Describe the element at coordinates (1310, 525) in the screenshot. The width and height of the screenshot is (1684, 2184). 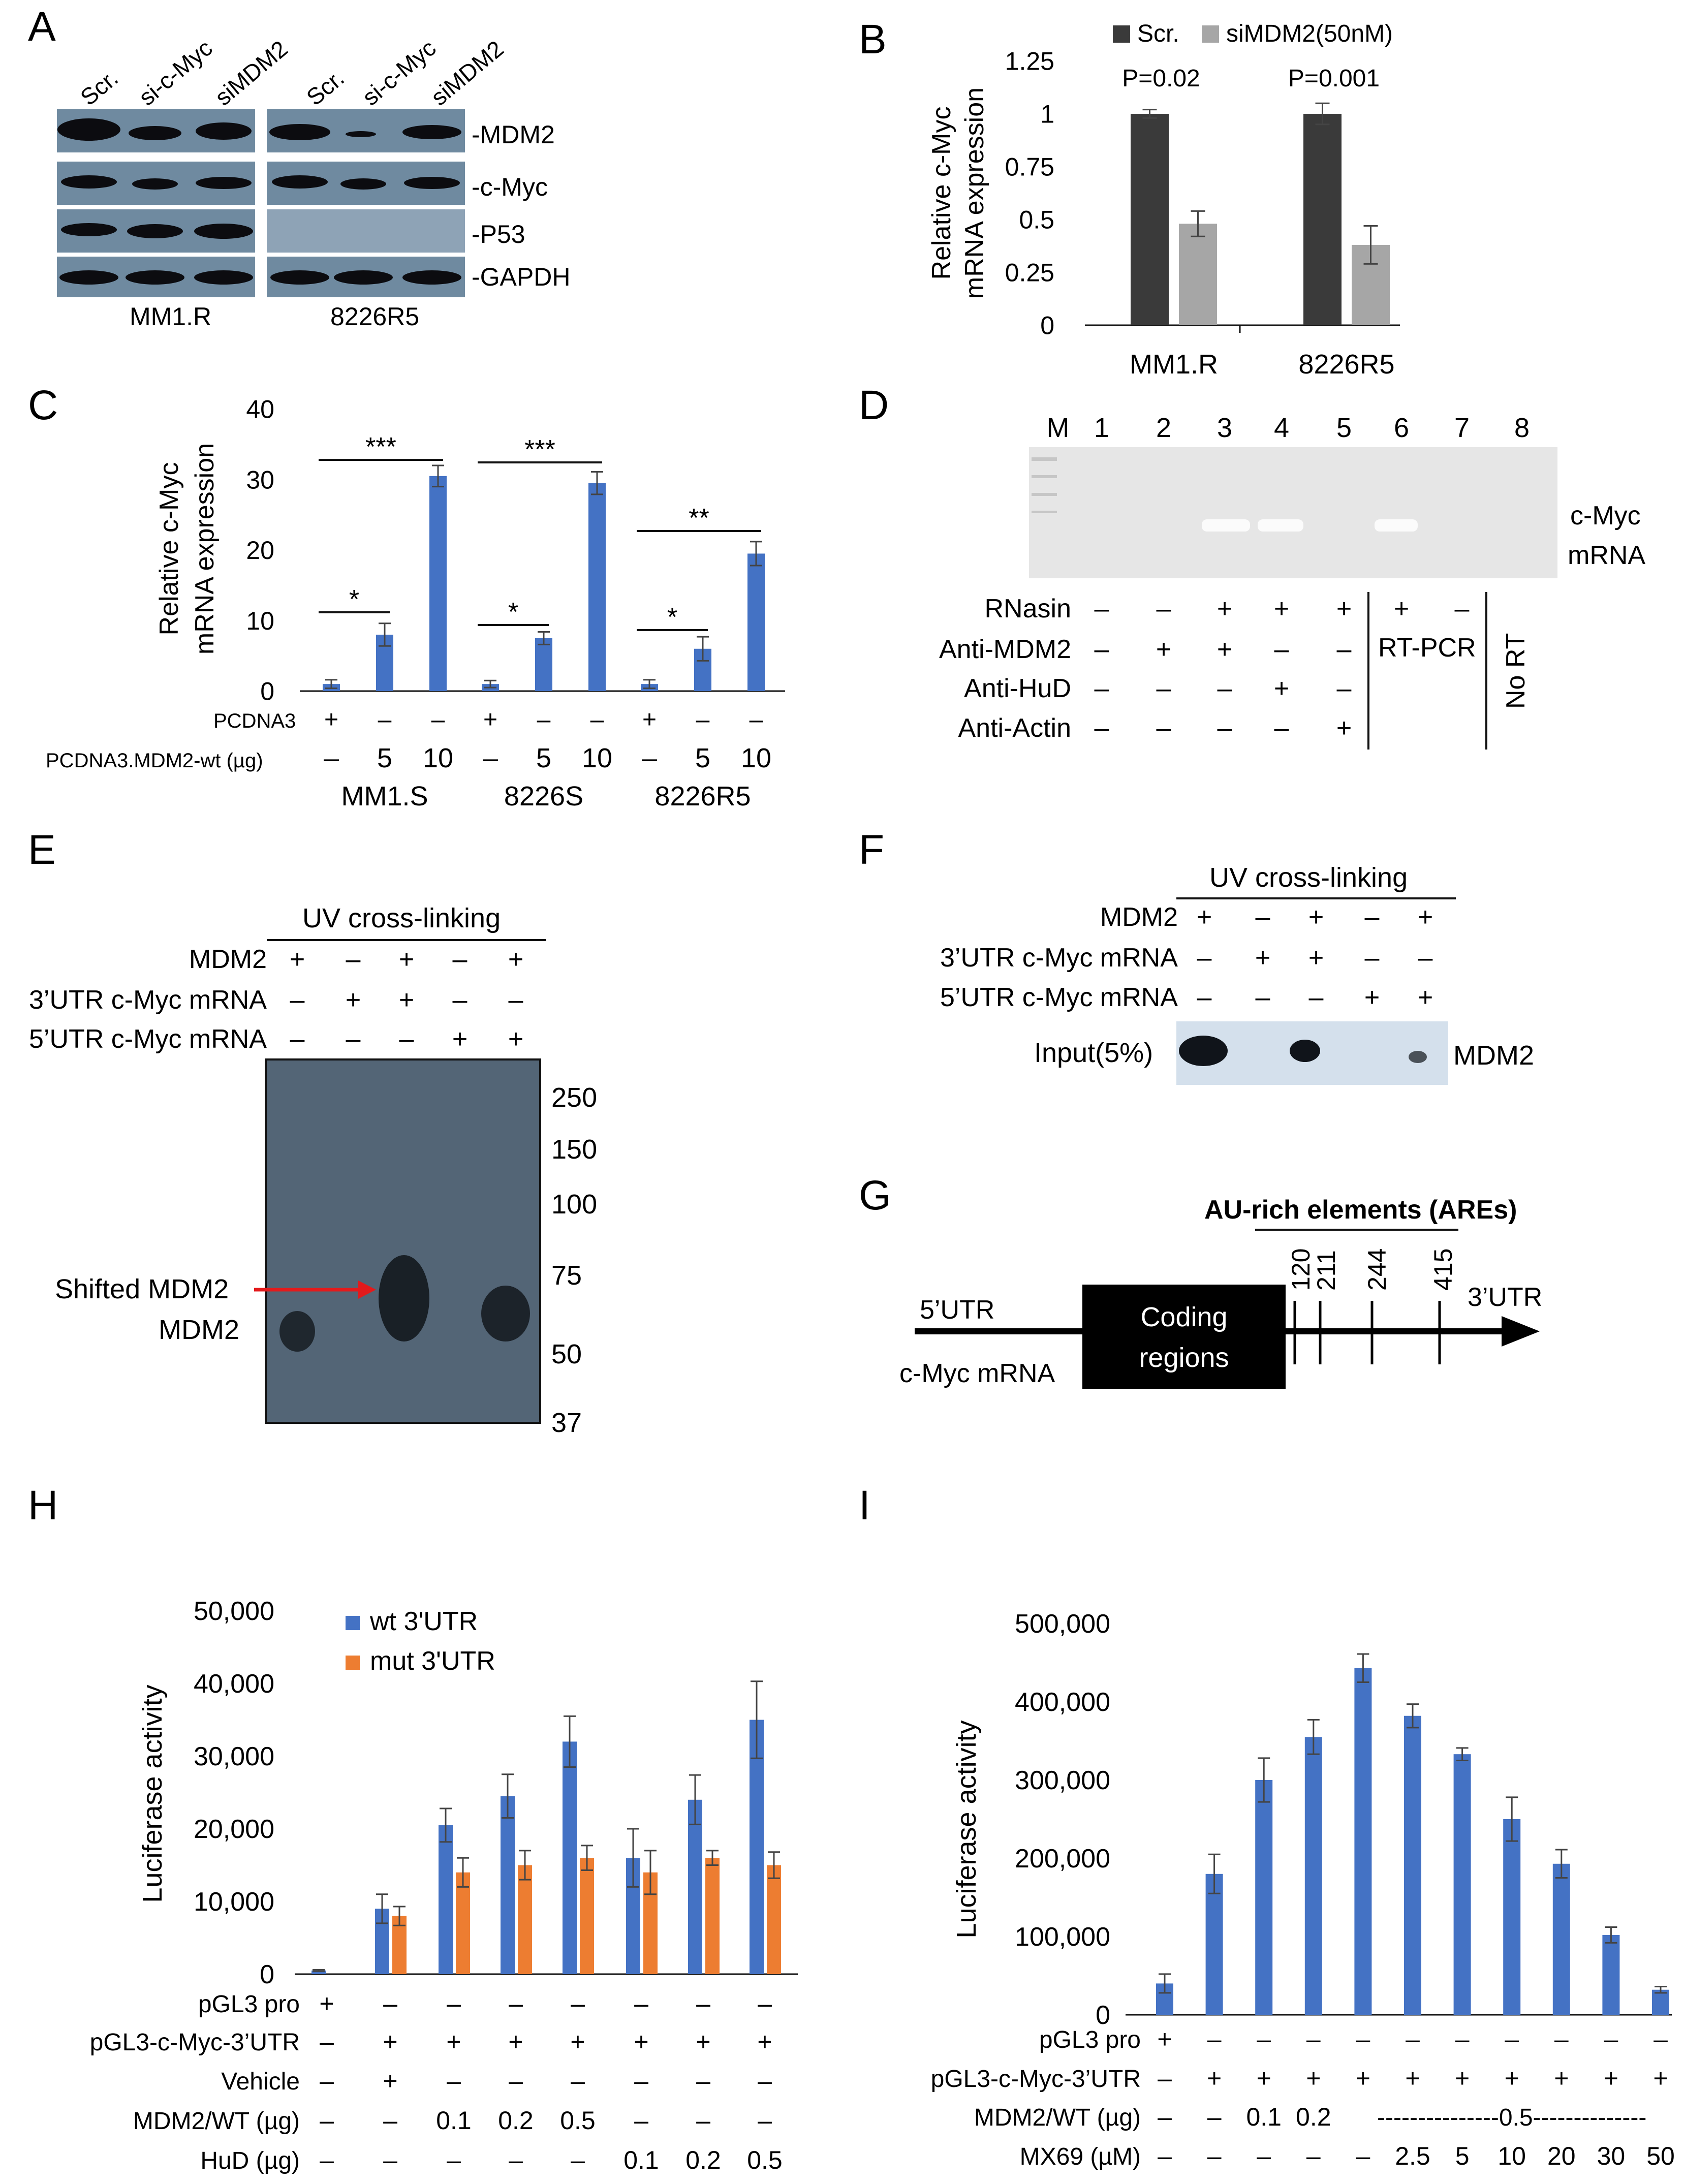
I see `gel-bands-d` at that location.